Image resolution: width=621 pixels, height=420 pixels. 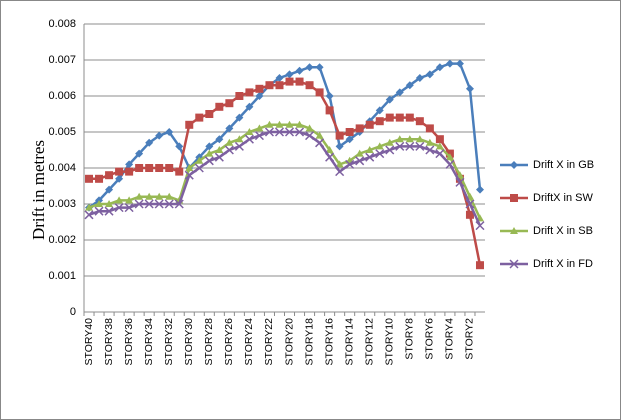 What do you see at coordinates (563, 264) in the screenshot?
I see `legend-label: Drift X in FD` at bounding box center [563, 264].